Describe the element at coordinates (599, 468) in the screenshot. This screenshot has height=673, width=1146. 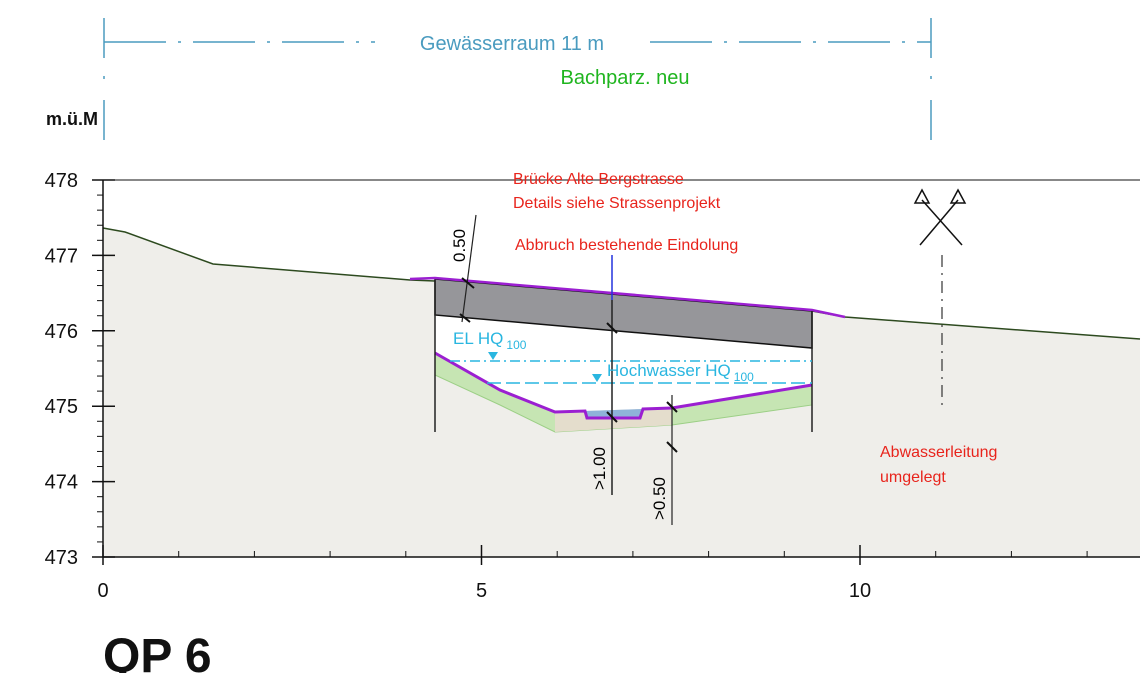
I see `dim-label: >1.00` at that location.